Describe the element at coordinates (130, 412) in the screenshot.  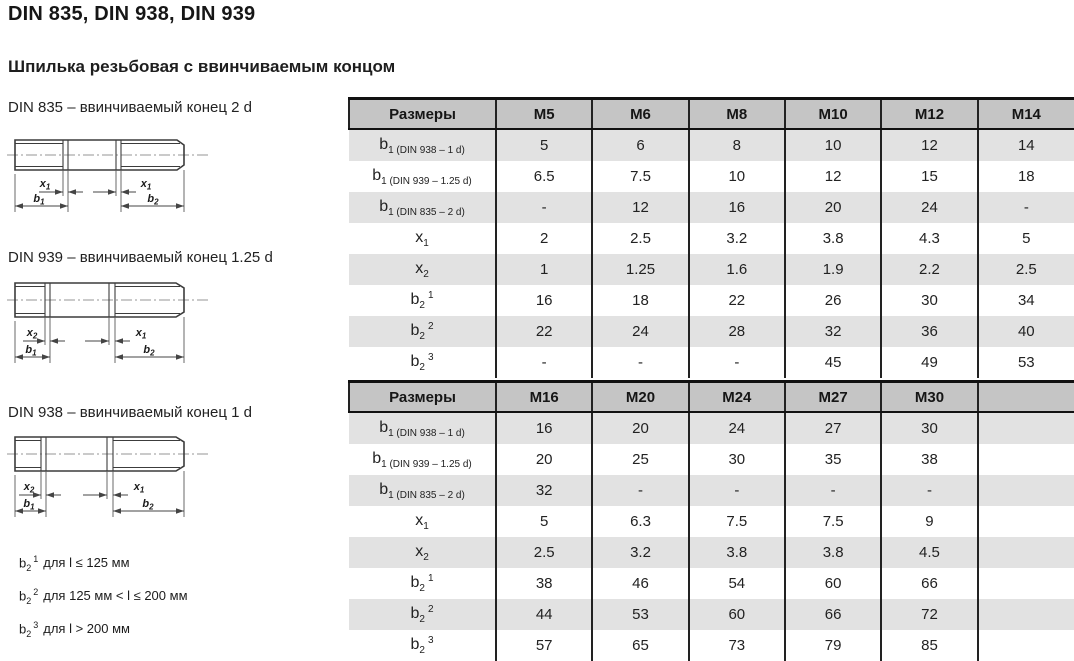
I see `diagram-caption-din938: DIN 938 – ввинчиваемый конец 1 d` at that location.